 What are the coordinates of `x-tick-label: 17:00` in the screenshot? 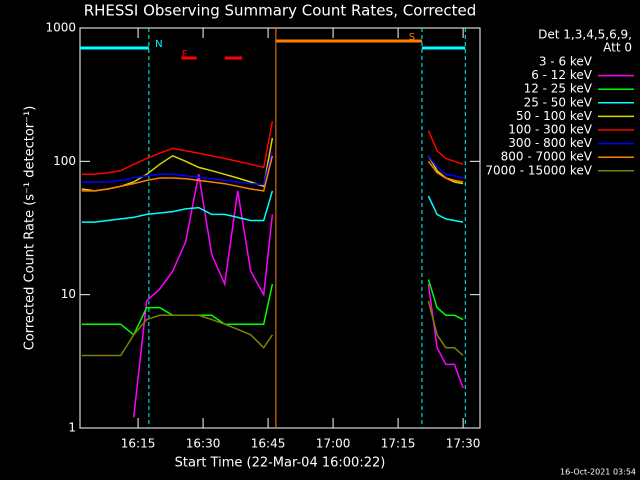 It's located at (333, 444).